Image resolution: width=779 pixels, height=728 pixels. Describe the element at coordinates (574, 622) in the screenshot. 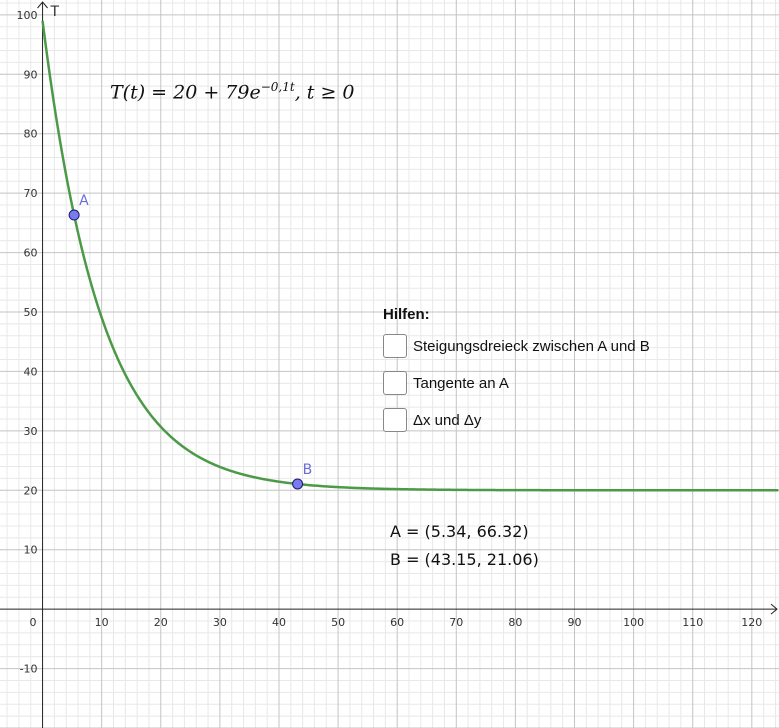

I see `x-tick-label: 90` at that location.